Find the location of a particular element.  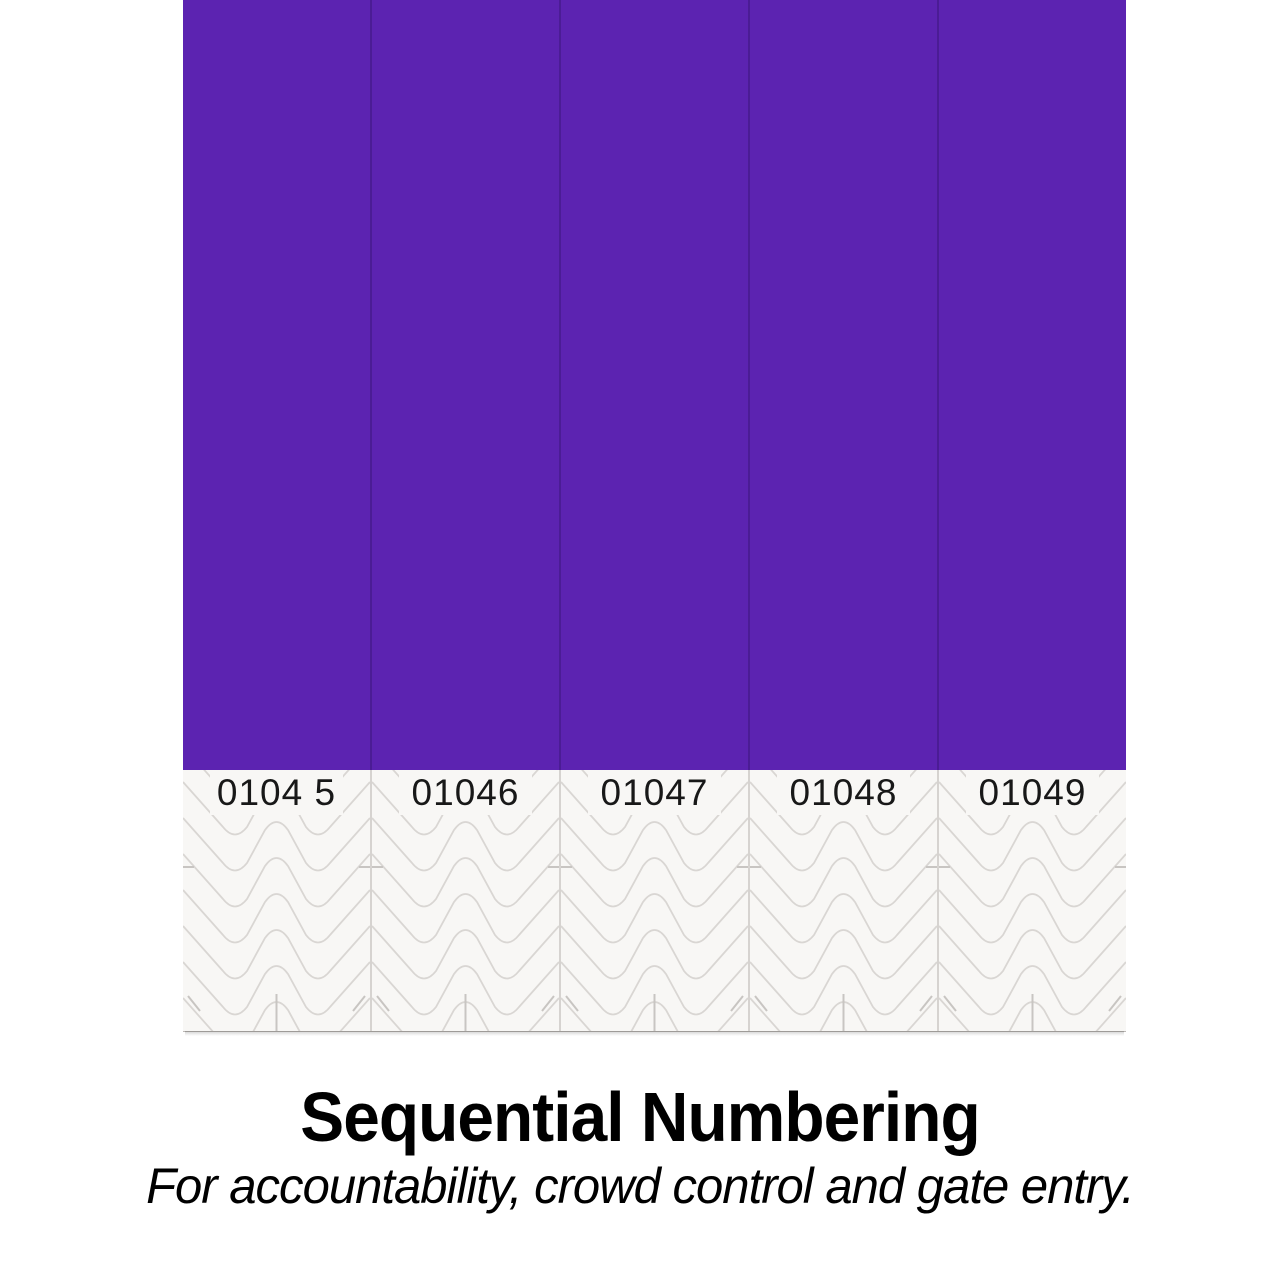

wristband-strip: 01047 is located at coordinates (654, 515).